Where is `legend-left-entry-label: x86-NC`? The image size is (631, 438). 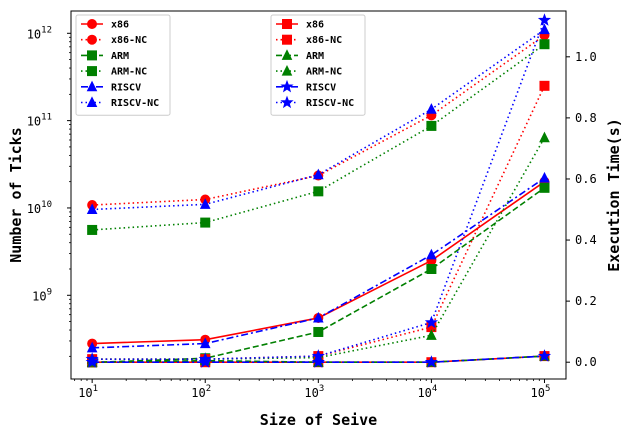 legend-left-entry-label: x86-NC is located at coordinates (129, 40).